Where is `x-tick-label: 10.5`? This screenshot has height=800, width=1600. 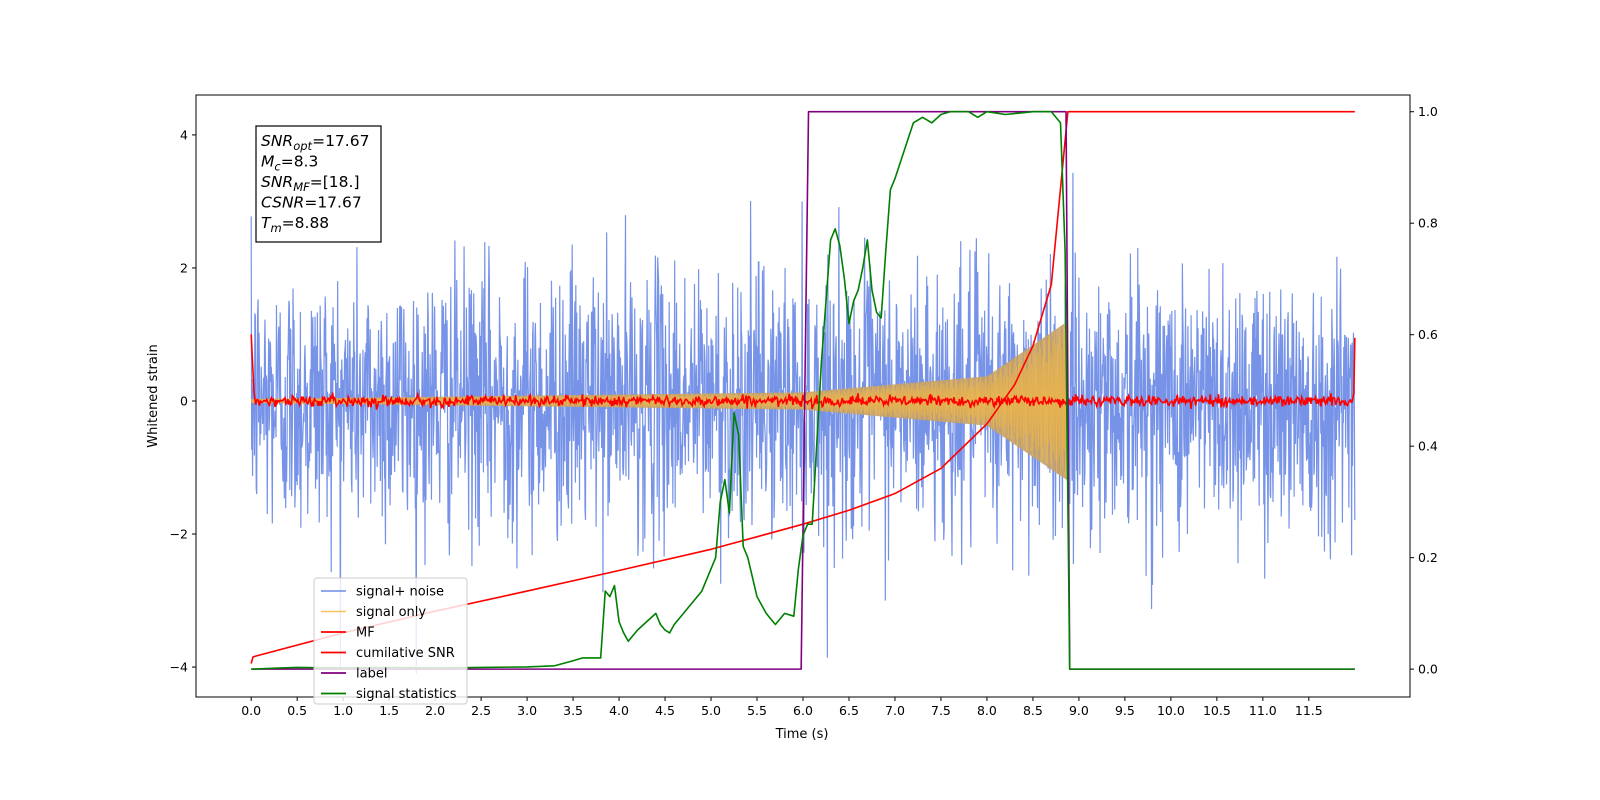
x-tick-label: 10.5 is located at coordinates (1217, 710).